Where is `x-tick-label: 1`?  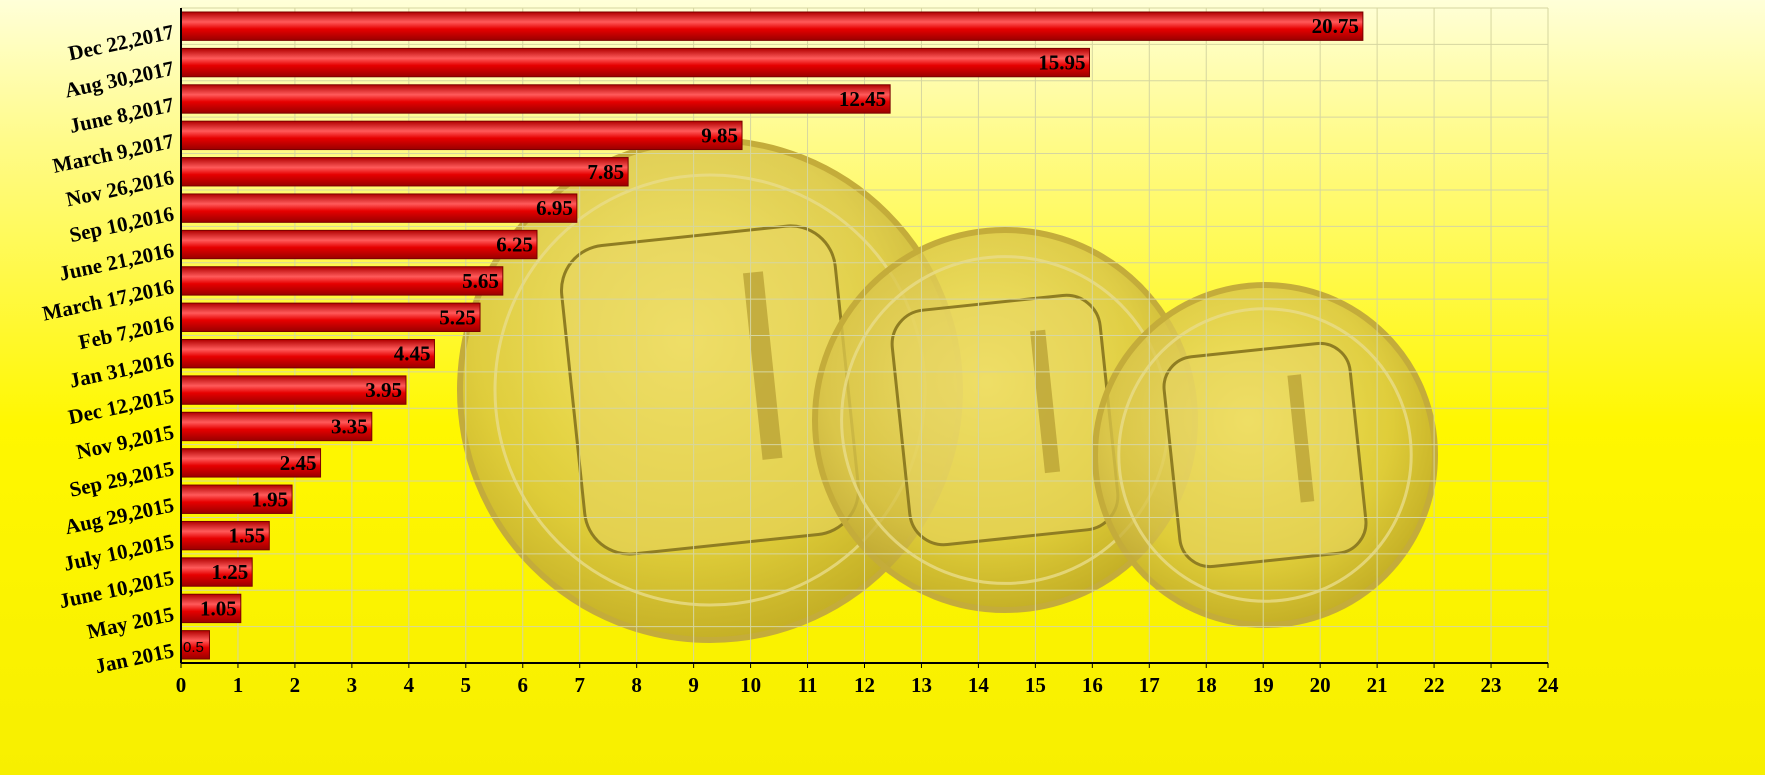 x-tick-label: 1 is located at coordinates (238, 685).